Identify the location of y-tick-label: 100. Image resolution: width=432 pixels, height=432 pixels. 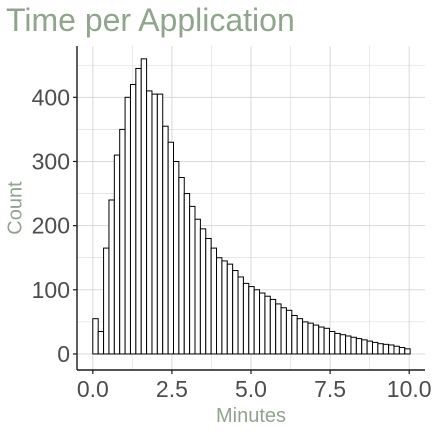
(51, 290).